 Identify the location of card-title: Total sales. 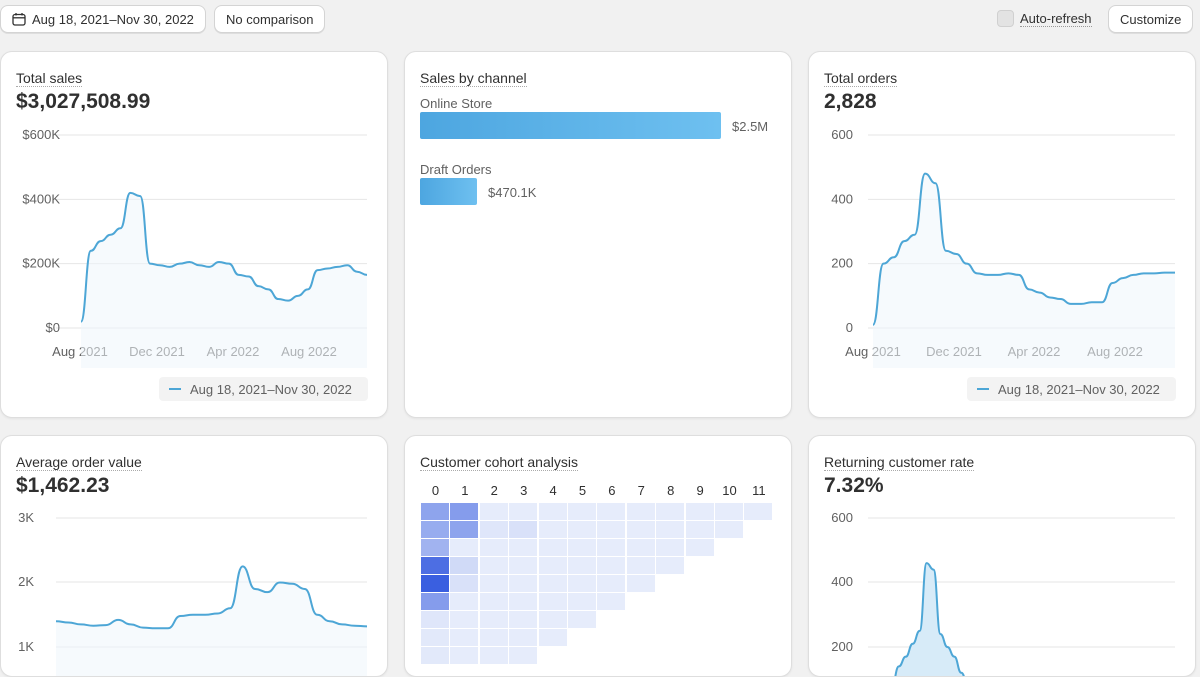
(49, 78).